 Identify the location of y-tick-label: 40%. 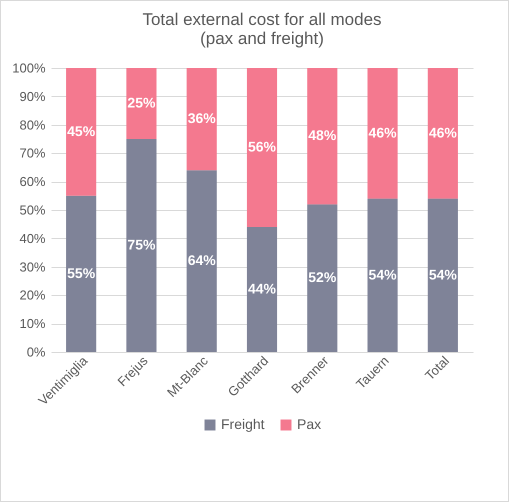
(32, 238).